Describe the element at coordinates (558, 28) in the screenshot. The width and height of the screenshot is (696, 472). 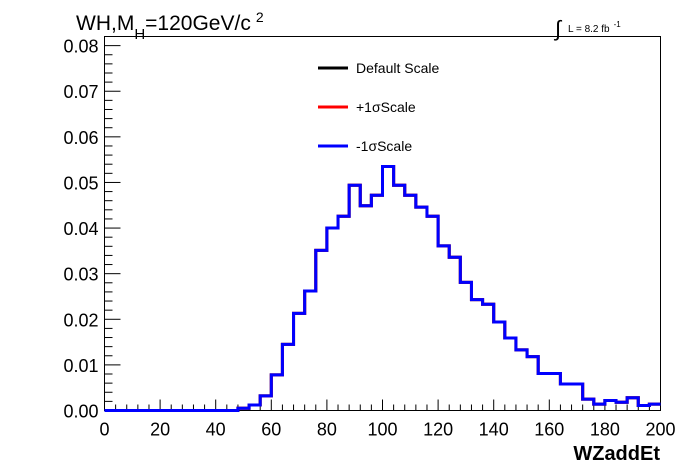
I see `luminosity-integral-symbol: ∫` at that location.